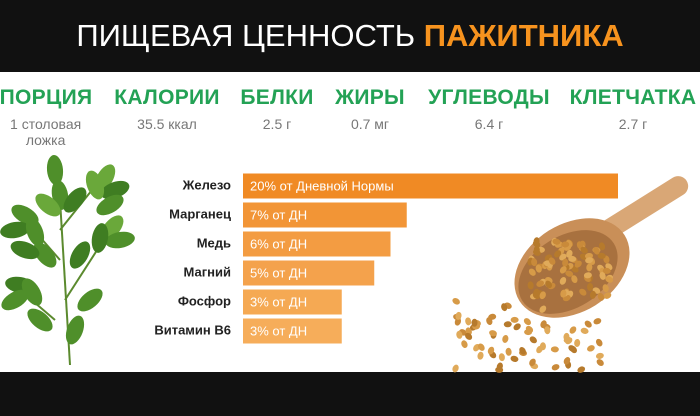 This screenshot has width=700, height=416. What do you see at coordinates (206, 184) in the screenshot?
I see `category-label: Железо` at bounding box center [206, 184].